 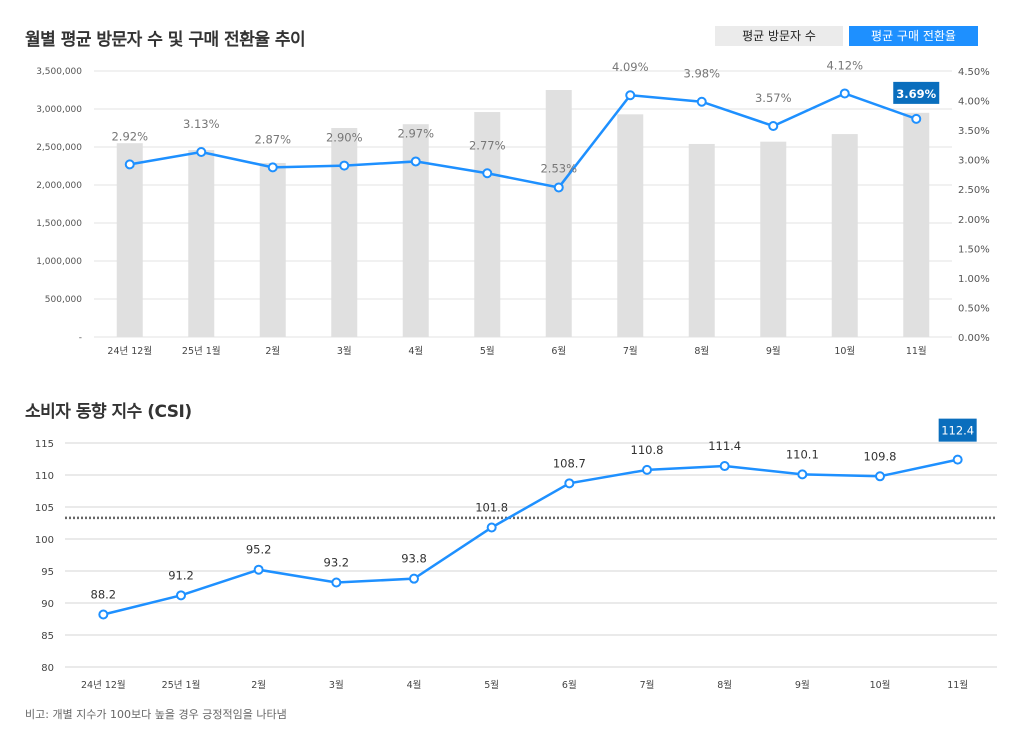 I want to click on right-axis-tick: 4.50%, so click(x=974, y=72).